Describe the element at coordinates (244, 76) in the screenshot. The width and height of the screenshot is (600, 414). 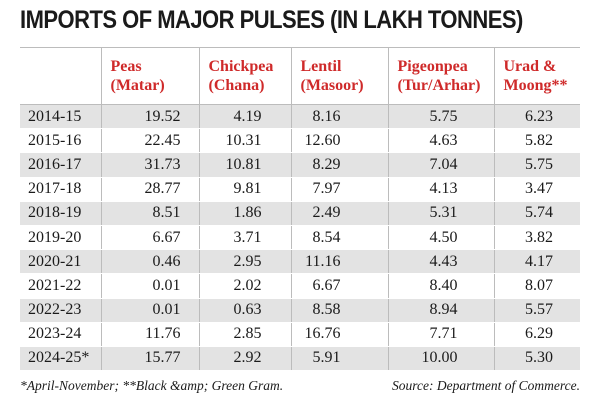
I see `header-chickpea: Chickpea (Chana)` at that location.